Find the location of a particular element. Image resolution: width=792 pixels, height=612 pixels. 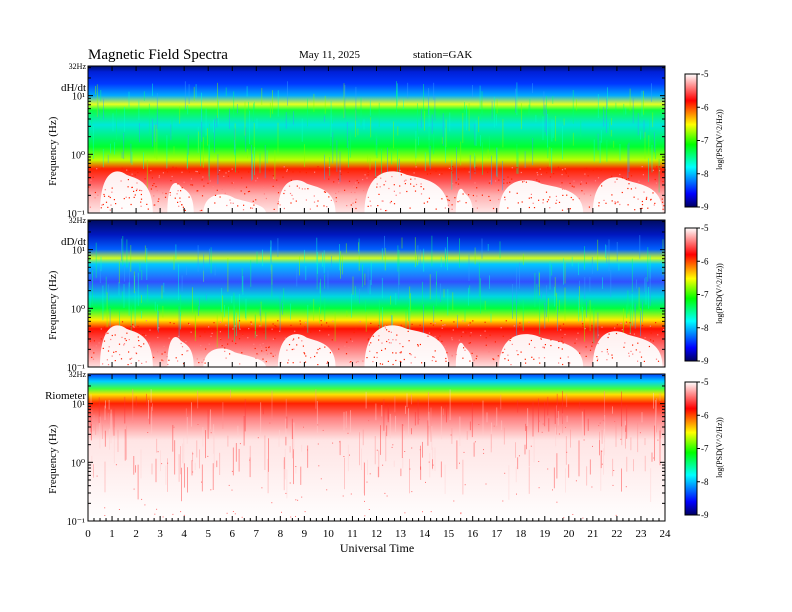

x-tick-label: 3 is located at coordinates (160, 534).